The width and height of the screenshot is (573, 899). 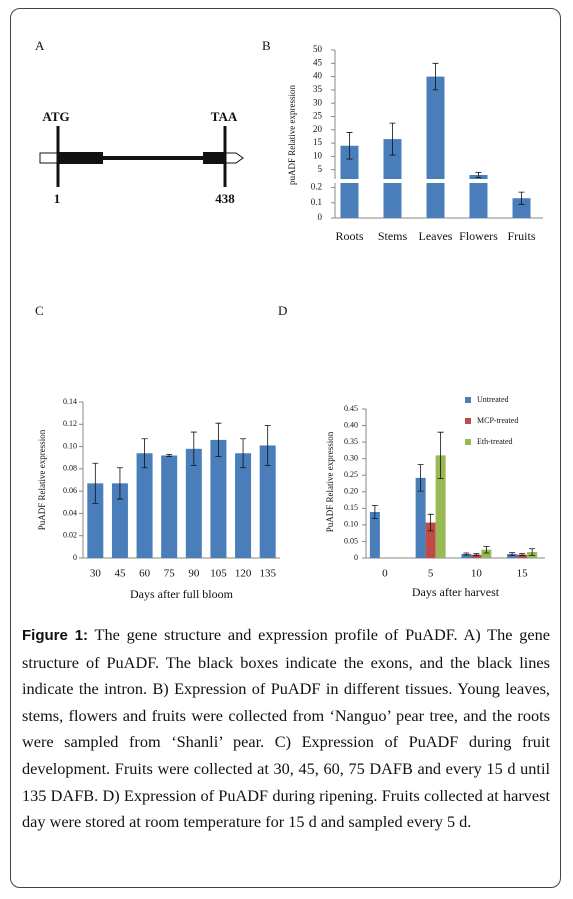 I want to click on stop-codon: TAA, so click(x=224, y=116).